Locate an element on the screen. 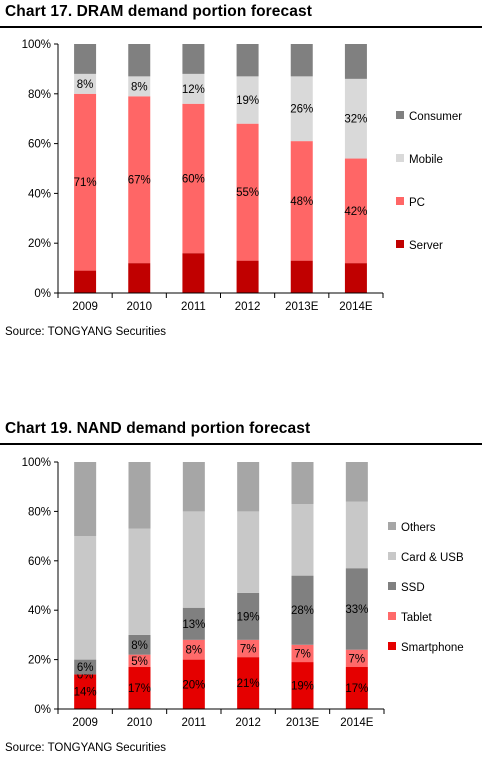 The image size is (482, 759). legend-swatch-mobile is located at coordinates (400, 158).